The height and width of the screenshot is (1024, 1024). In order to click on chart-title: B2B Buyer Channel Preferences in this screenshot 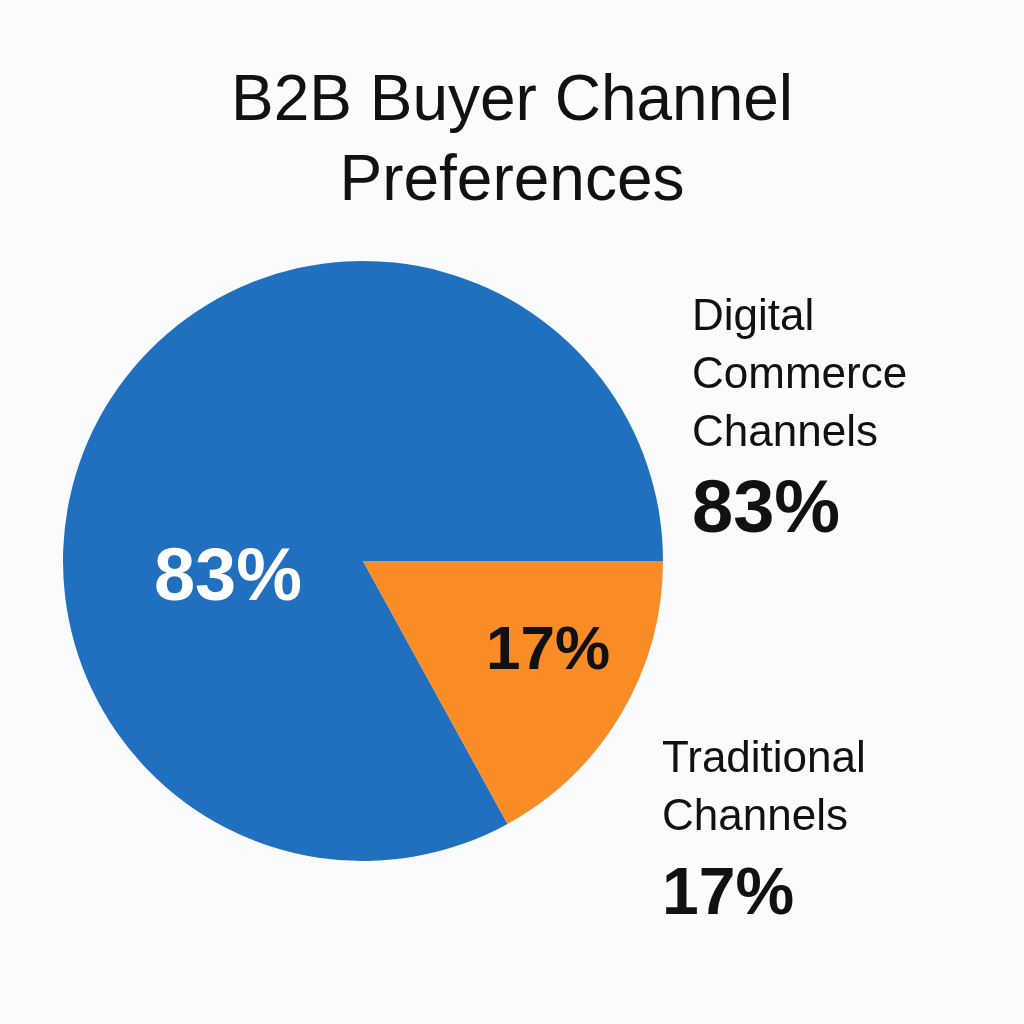, I will do `click(512, 138)`.